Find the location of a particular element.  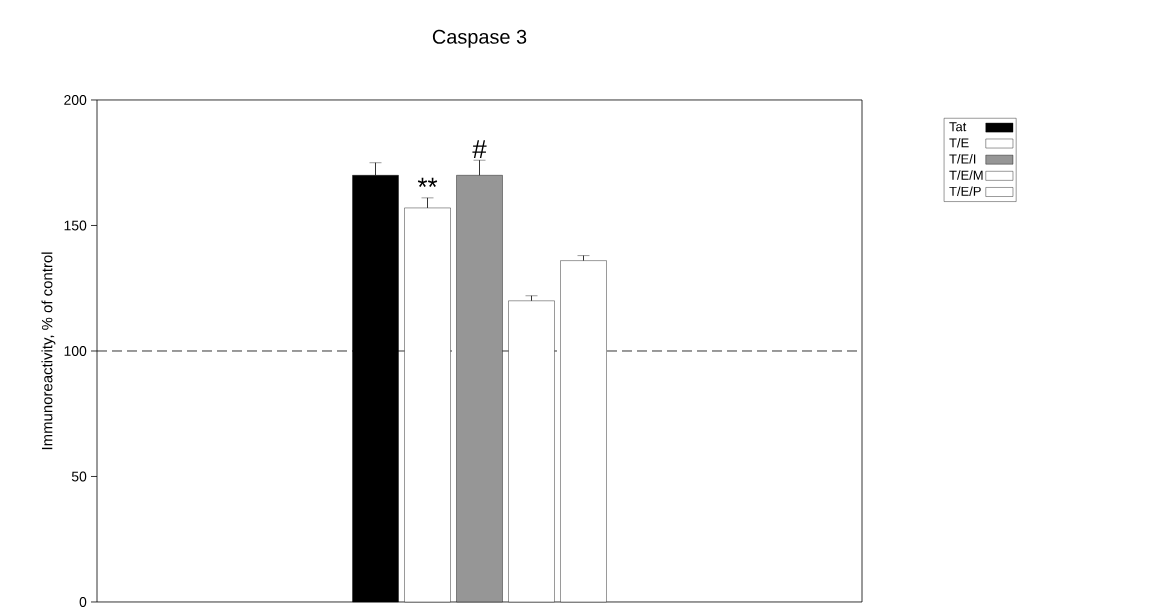

y-tick-label: 150 is located at coordinates (75, 225).